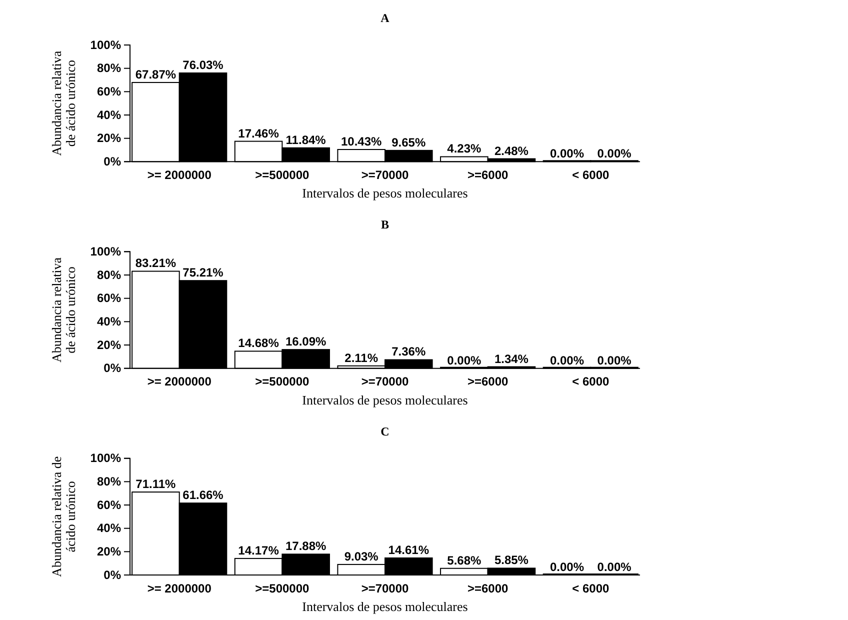  I want to click on data-label: 5.68%, so click(464, 560).